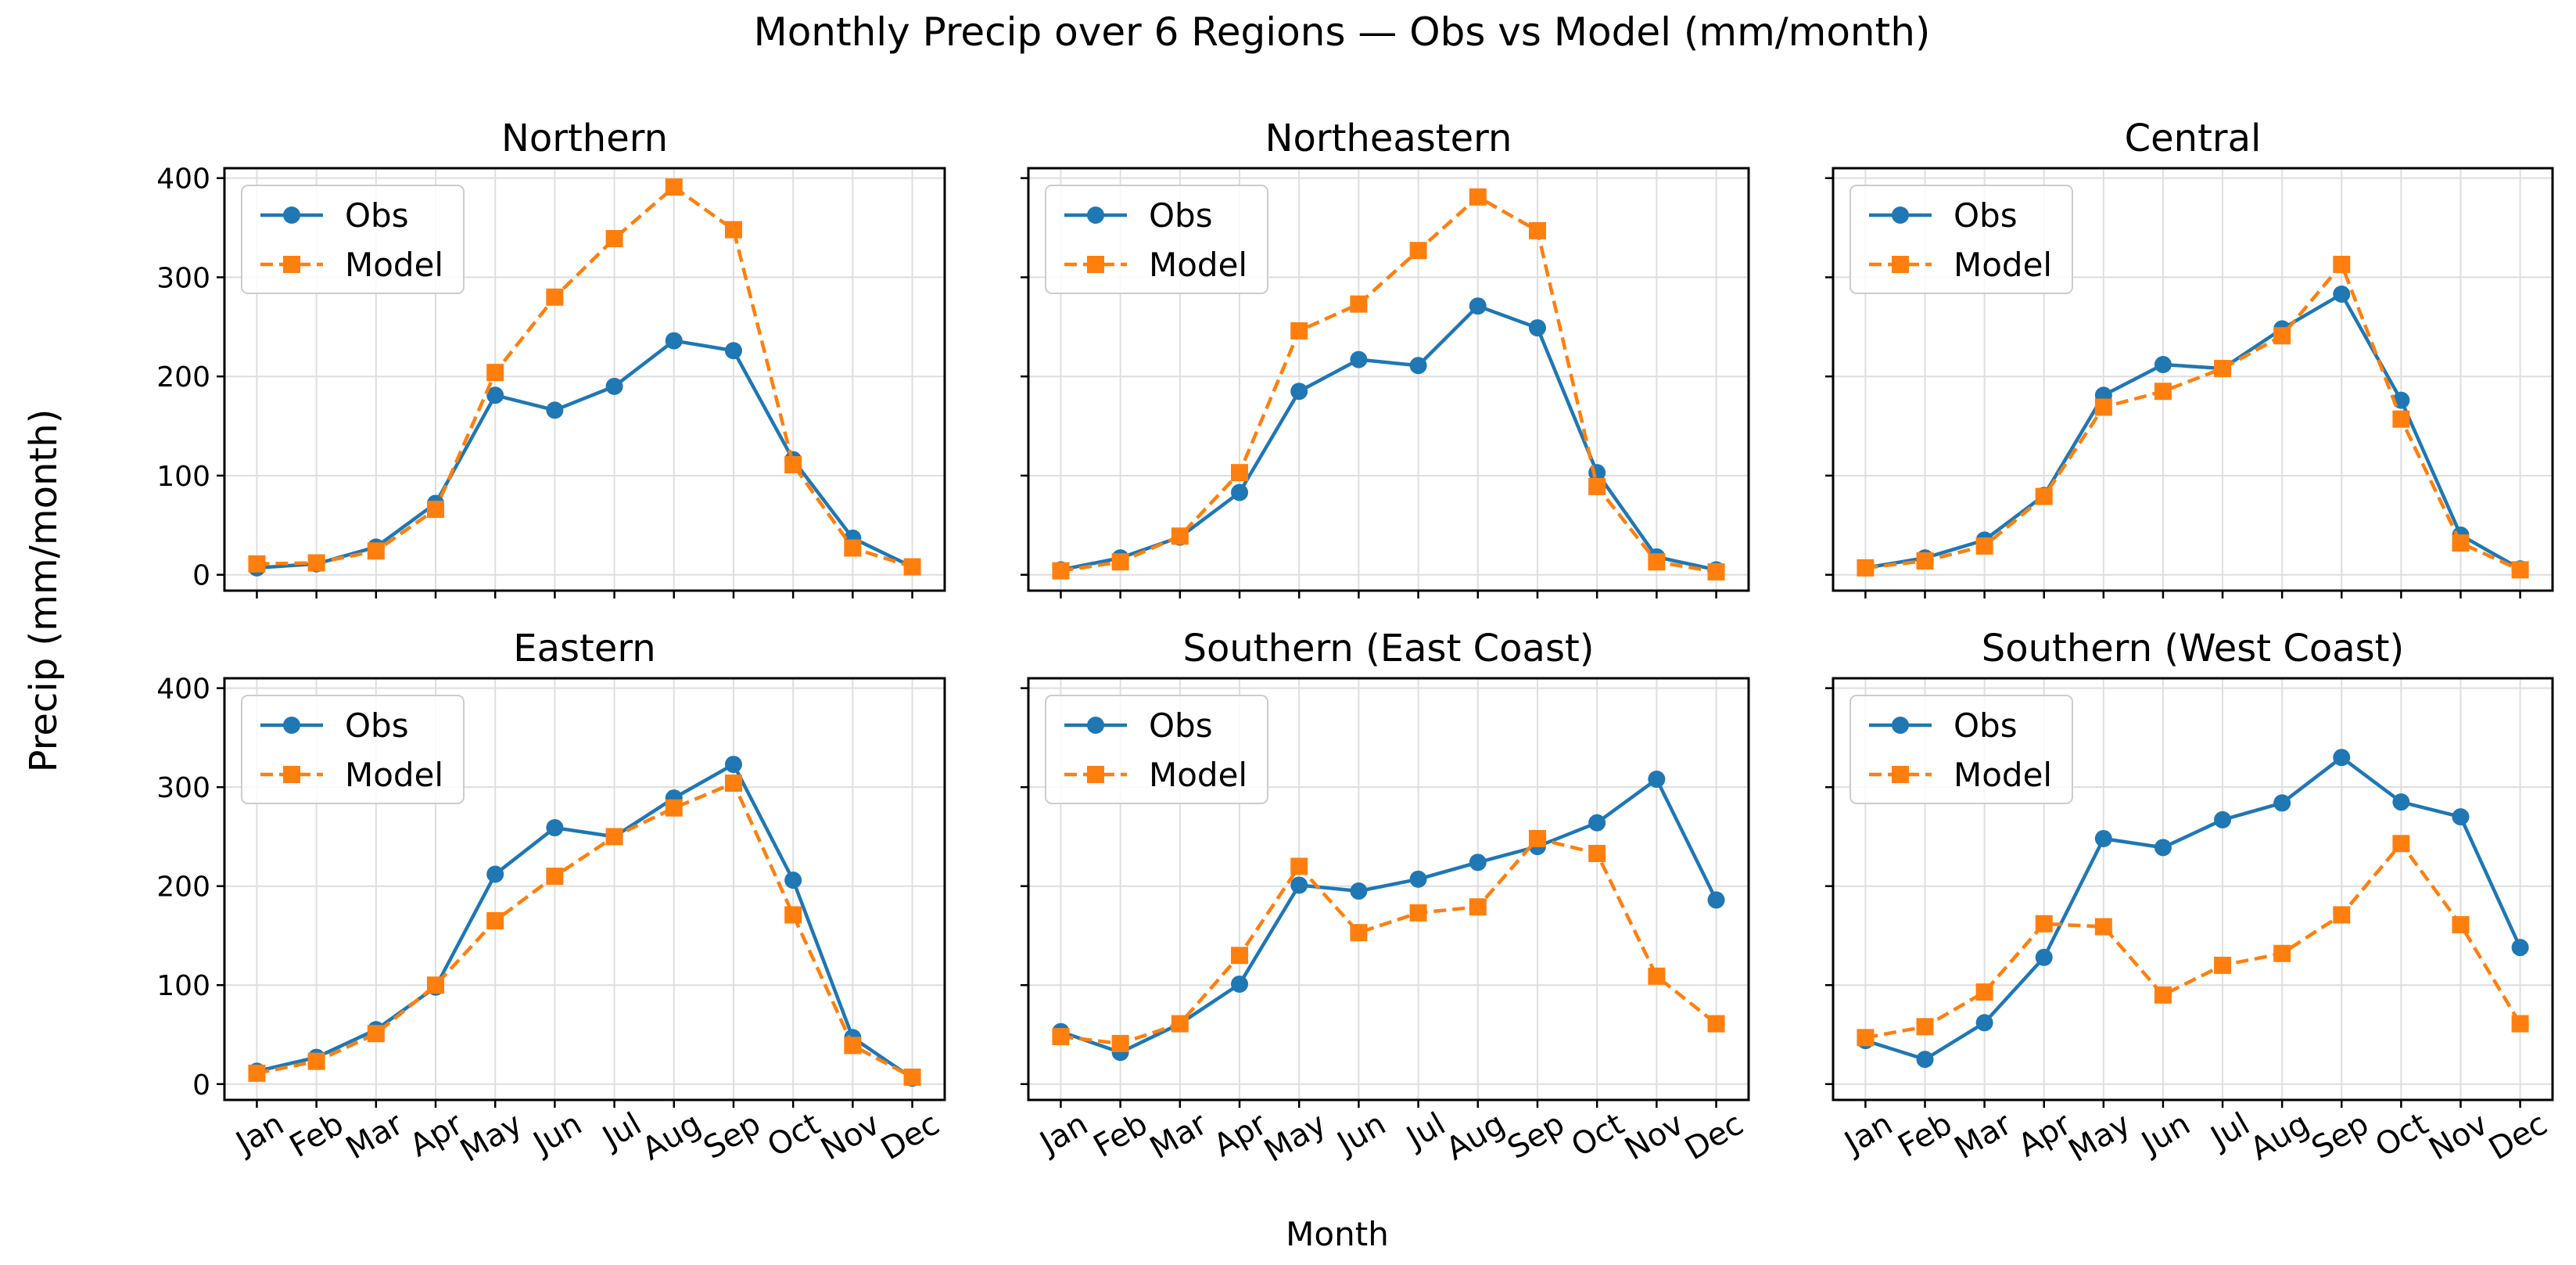 This screenshot has height=1265, width=2576. Describe the element at coordinates (183, 377) in the screenshot. I see `y-tick-label: 200` at that location.